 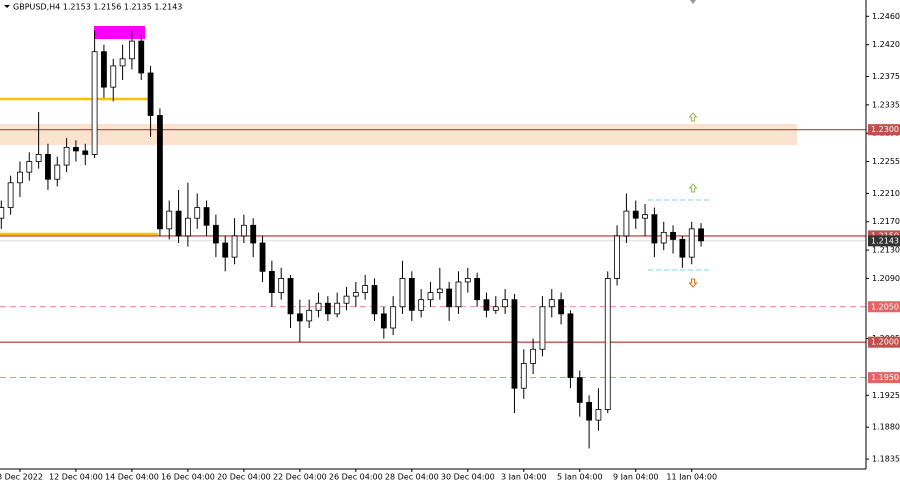 What do you see at coordinates (886, 395) in the screenshot?
I see `y-tick-label: 1.1925` at bounding box center [886, 395].